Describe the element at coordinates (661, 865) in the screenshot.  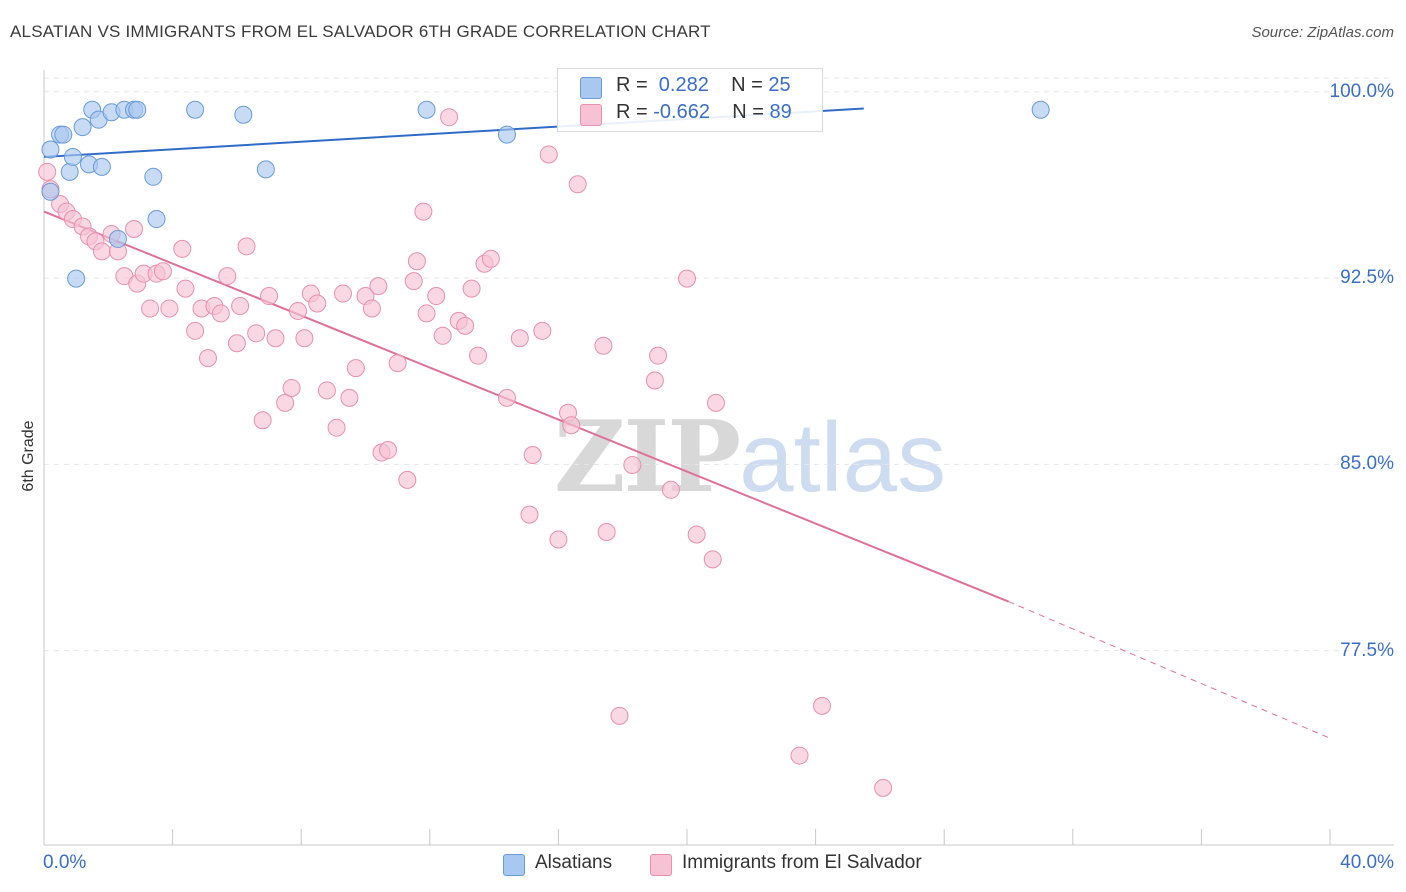
I see `salvador-legend-swatch` at that location.